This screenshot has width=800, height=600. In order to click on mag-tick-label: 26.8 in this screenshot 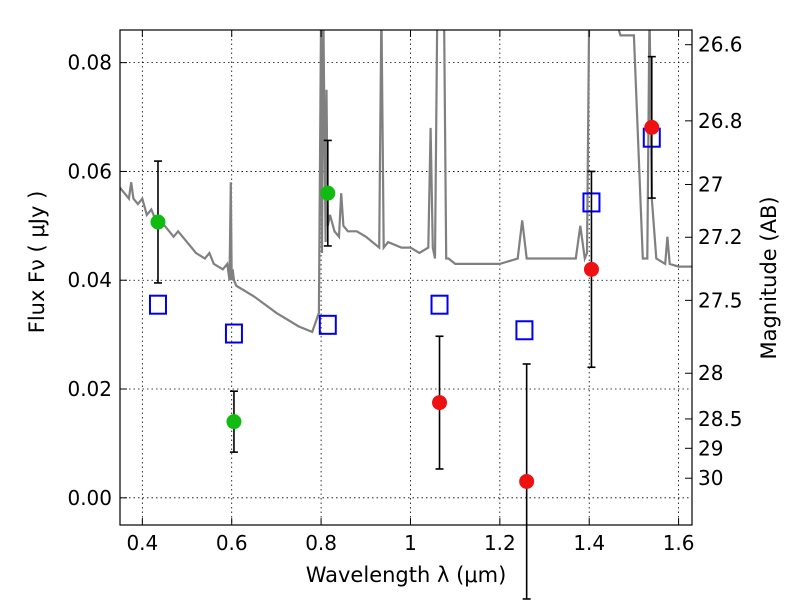, I will do `click(720, 121)`.